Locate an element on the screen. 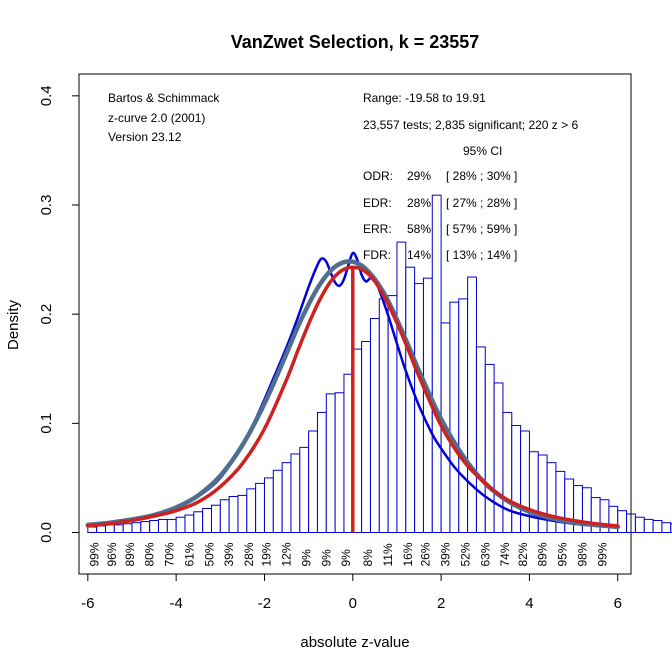 The image size is (672, 671). credits-version: Version 23.12 is located at coordinates (145, 137).